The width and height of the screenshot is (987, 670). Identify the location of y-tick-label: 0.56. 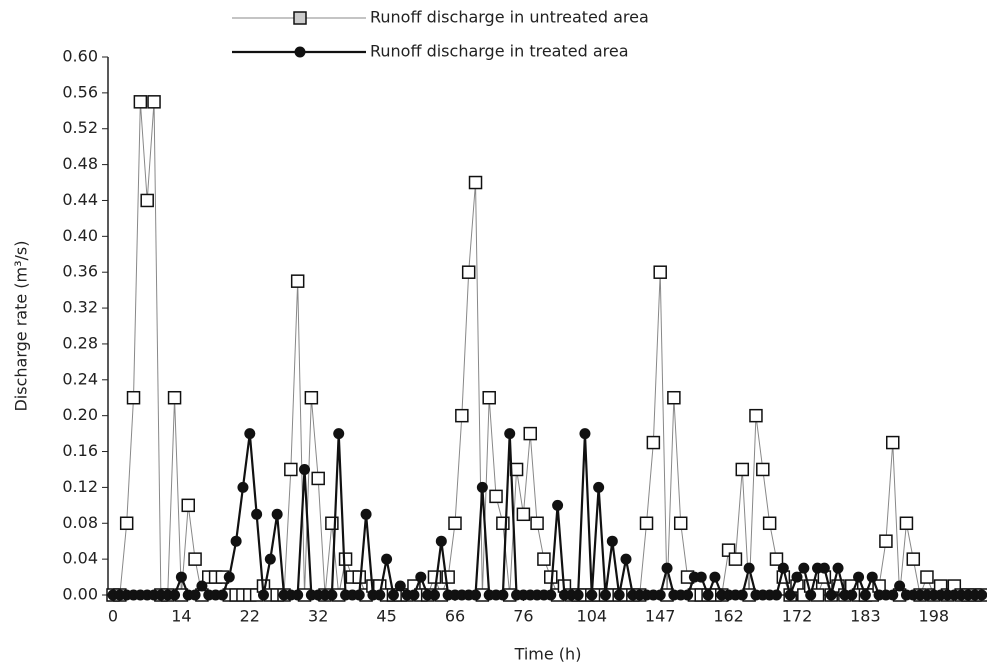
(80, 91).